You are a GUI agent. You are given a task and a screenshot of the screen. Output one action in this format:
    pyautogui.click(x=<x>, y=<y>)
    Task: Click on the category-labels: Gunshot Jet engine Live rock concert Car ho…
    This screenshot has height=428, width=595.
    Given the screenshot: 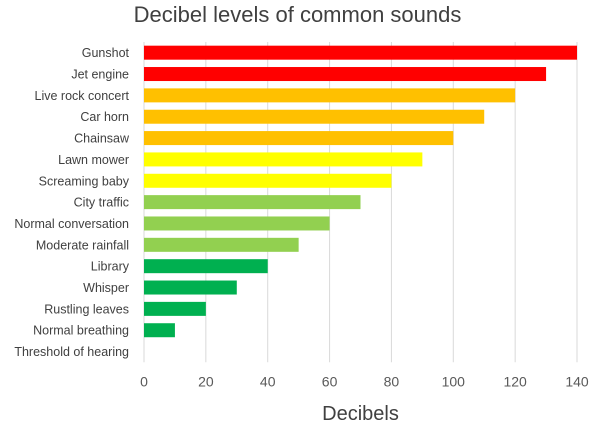 What is the action you would take?
    pyautogui.click(x=72, y=202)
    